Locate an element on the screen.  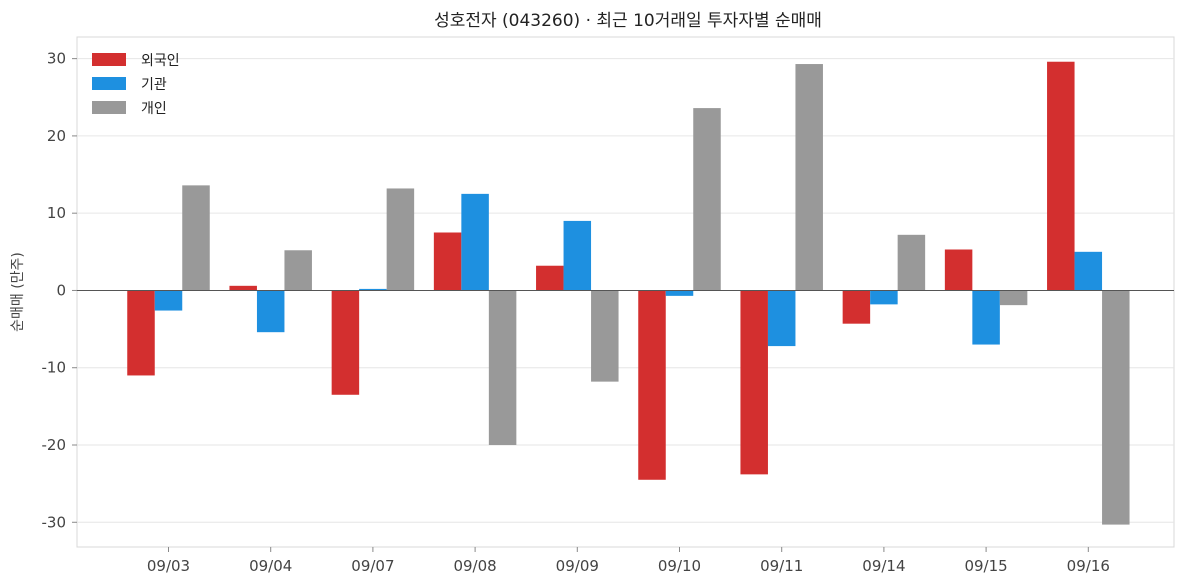
y-tick-label: -10 is located at coordinates (54, 368).